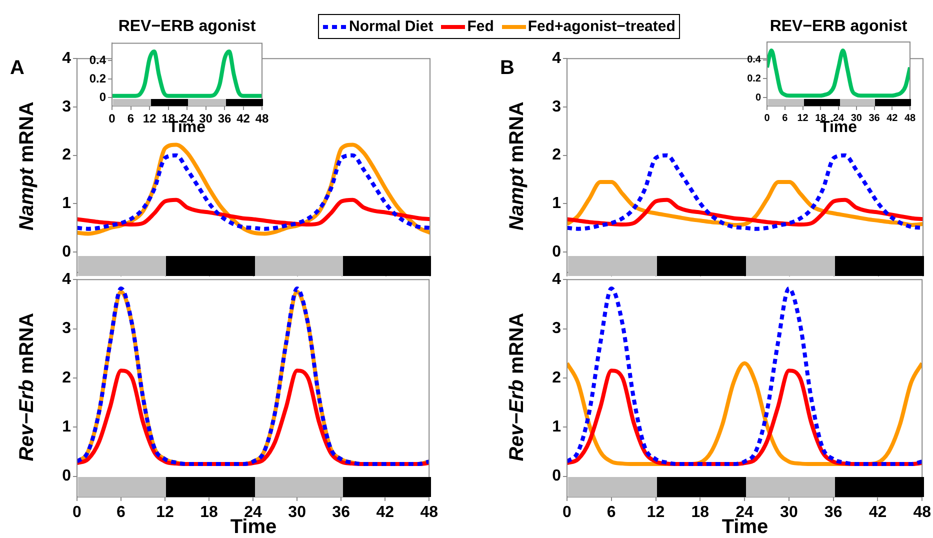 The width and height of the screenshot is (933, 538). I want to click on legend-label: Normal Diet, so click(391, 26).